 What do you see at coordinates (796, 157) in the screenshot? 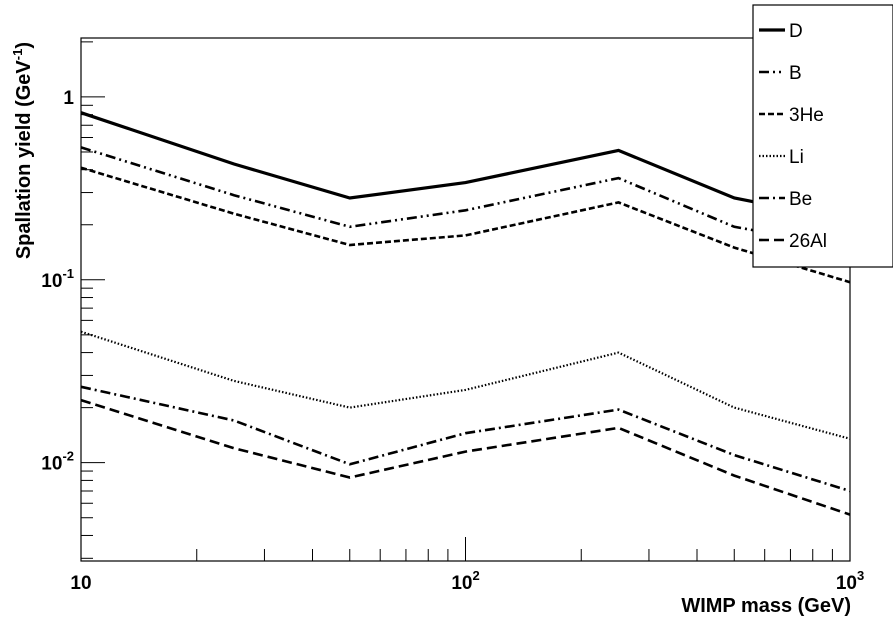
I see `legend-label-li: Li` at bounding box center [796, 157].